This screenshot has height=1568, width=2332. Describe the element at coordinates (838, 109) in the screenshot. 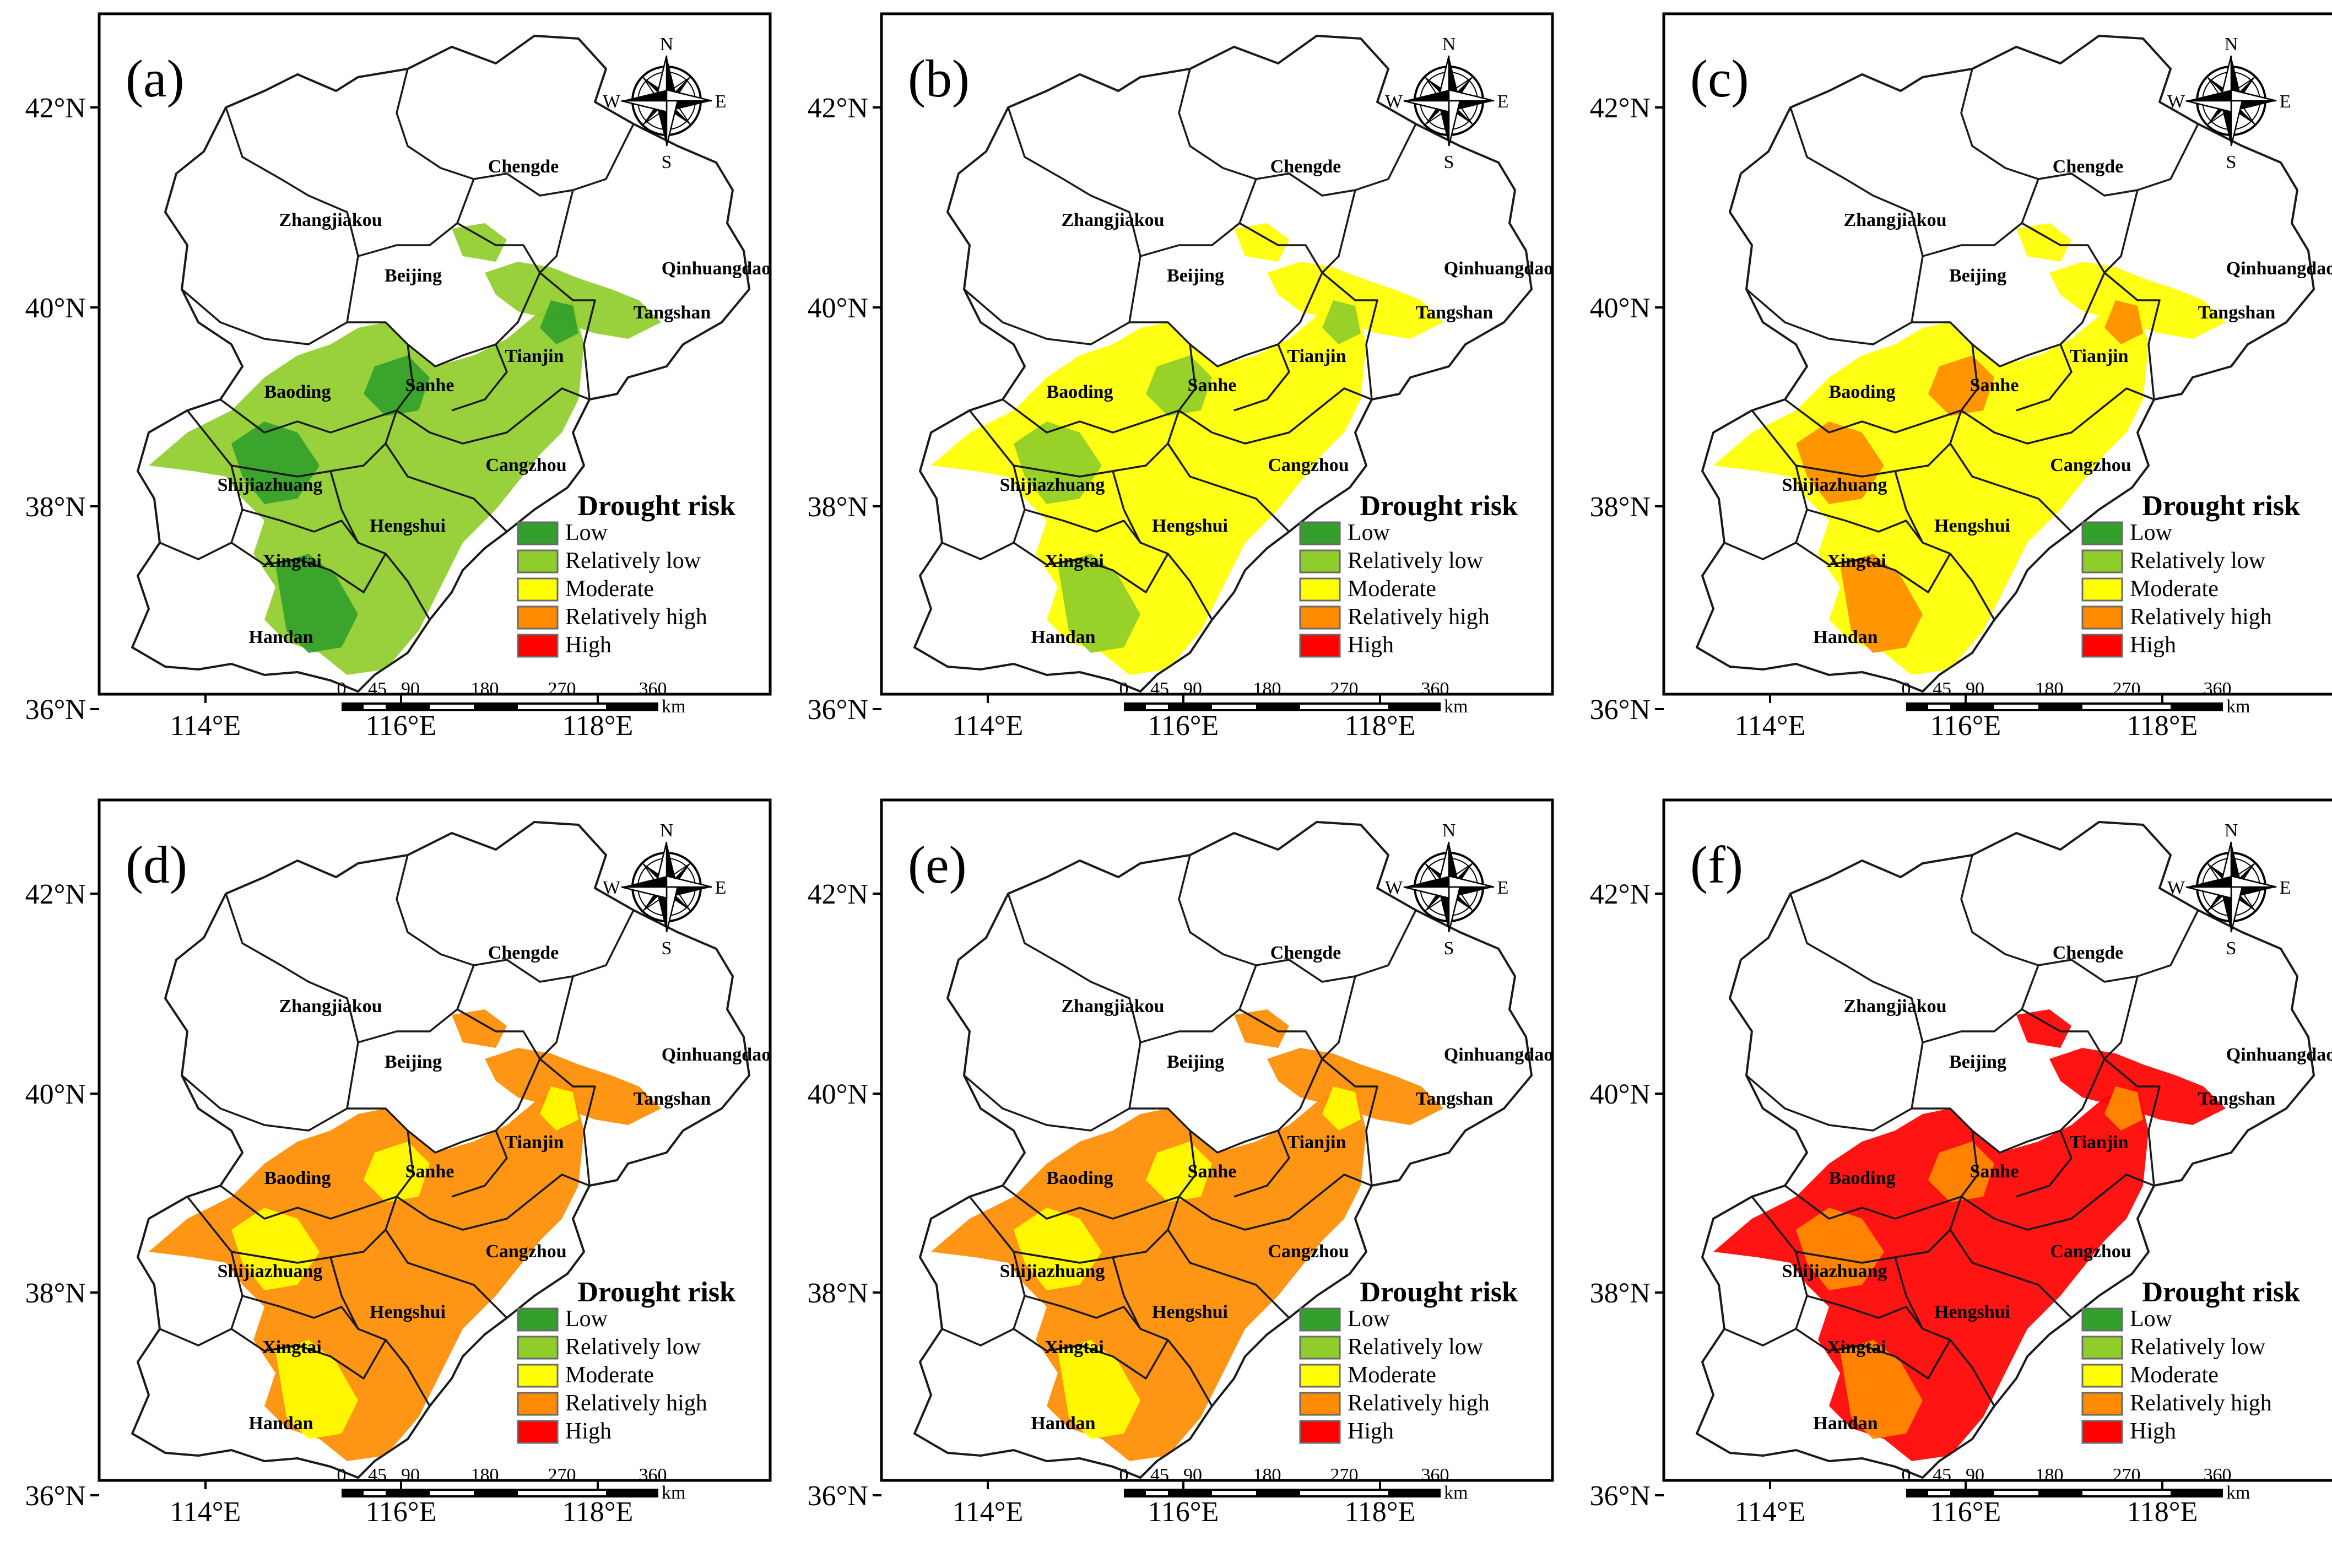

I see `lat-label: 42°N` at that location.